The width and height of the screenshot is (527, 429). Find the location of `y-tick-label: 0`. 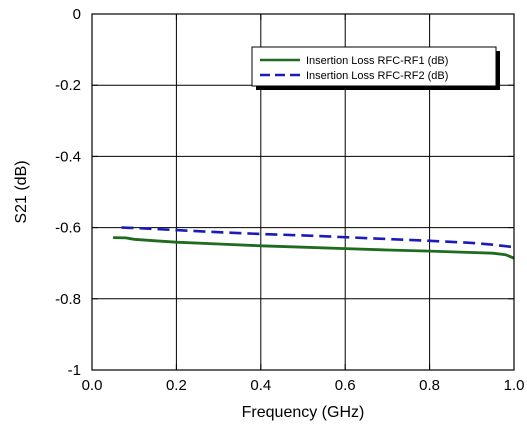

y-tick-label: 0 is located at coordinates (77, 14).